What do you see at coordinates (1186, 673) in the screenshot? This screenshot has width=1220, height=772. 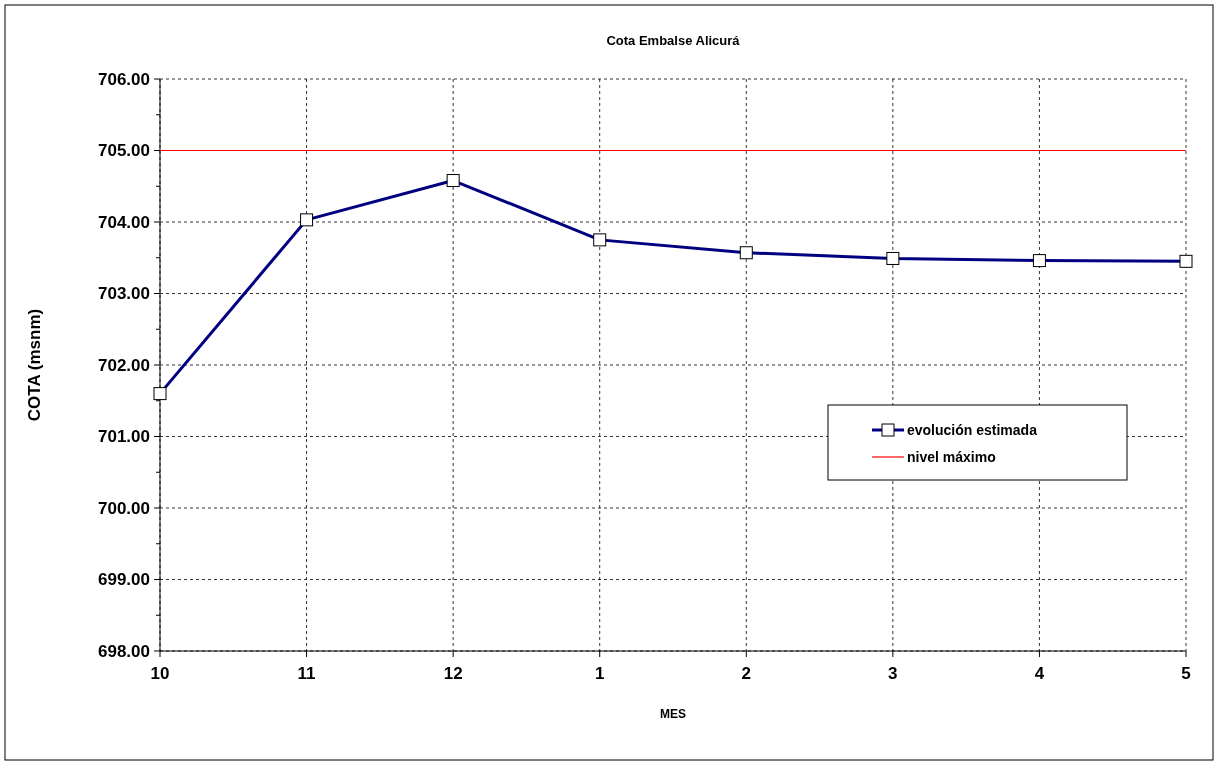 I see `x-tick-label: 5` at bounding box center [1186, 673].